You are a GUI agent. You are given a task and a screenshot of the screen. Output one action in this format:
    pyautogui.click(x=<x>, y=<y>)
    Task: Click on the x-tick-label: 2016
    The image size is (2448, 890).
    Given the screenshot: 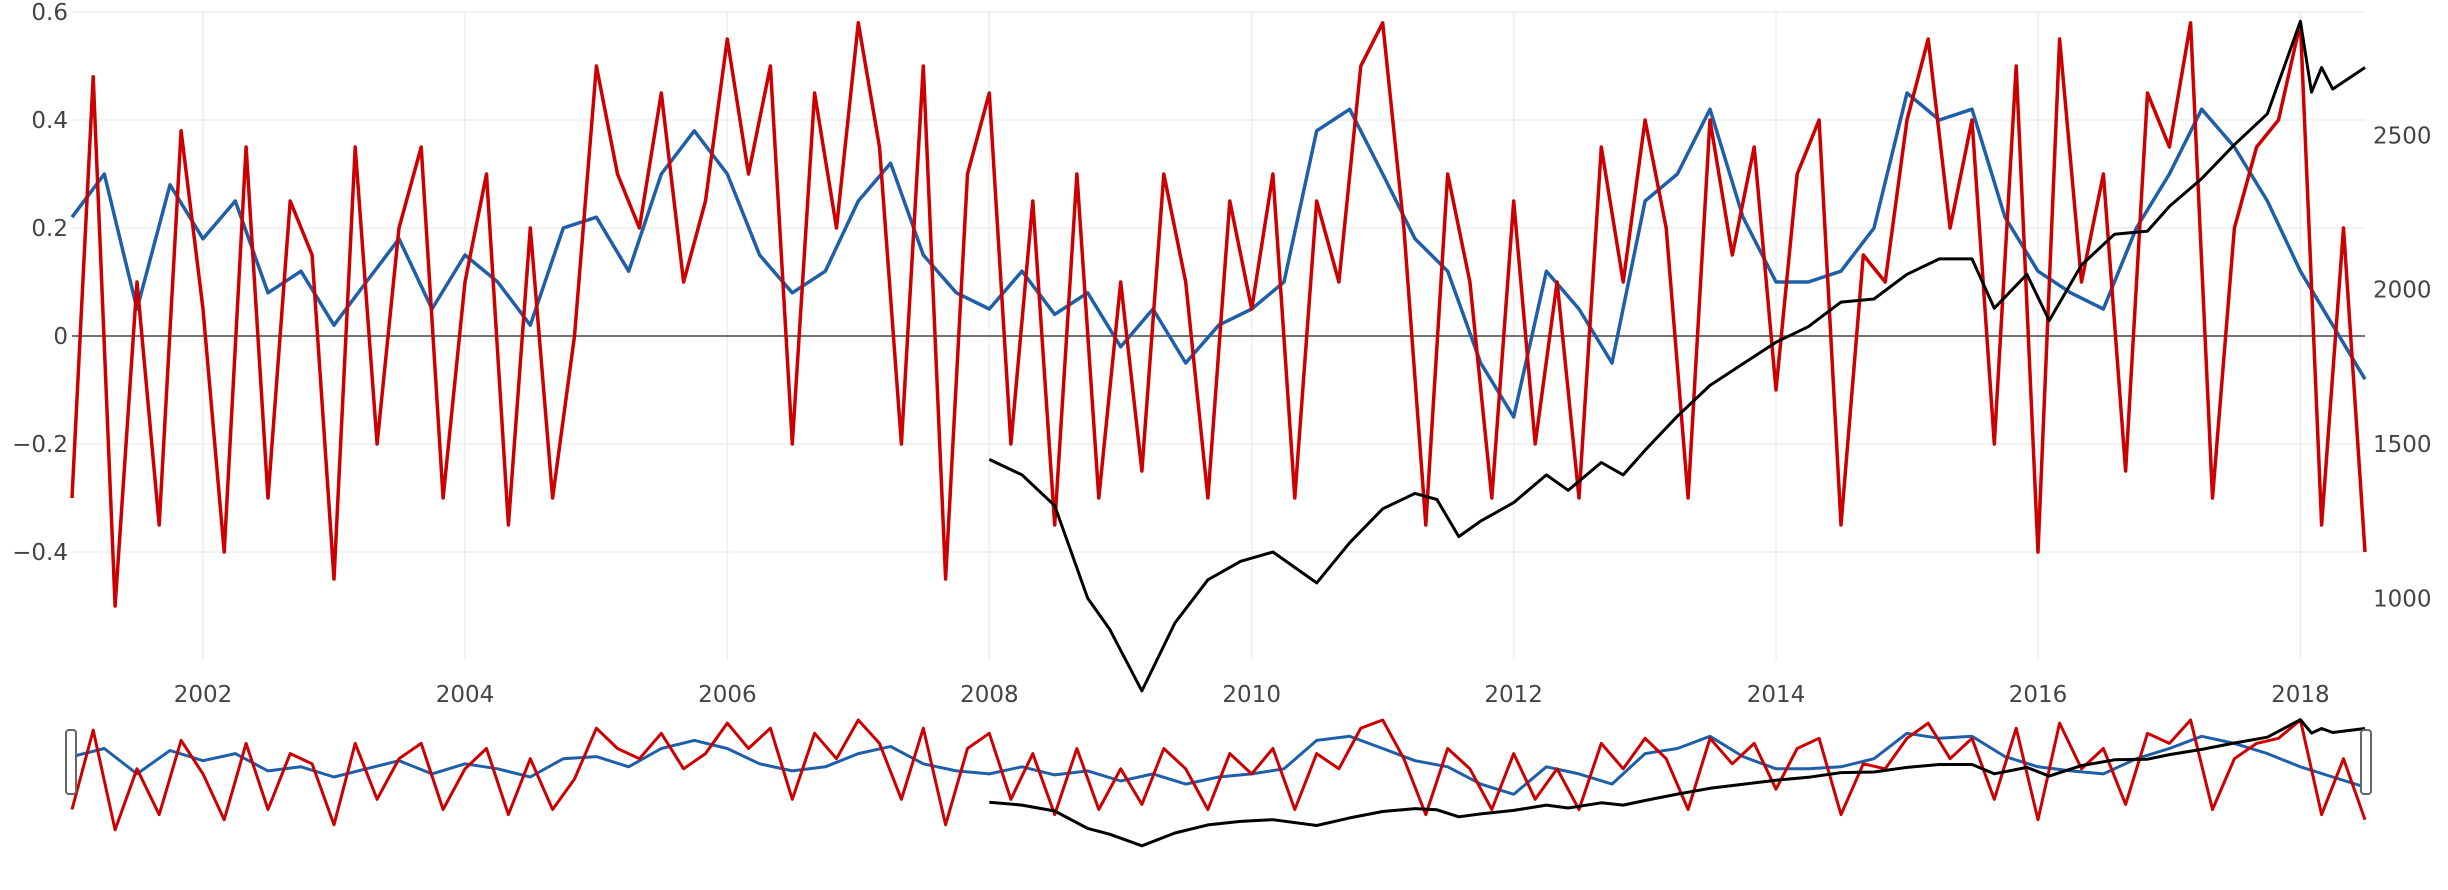 What is the action you would take?
    pyautogui.click(x=2038, y=695)
    